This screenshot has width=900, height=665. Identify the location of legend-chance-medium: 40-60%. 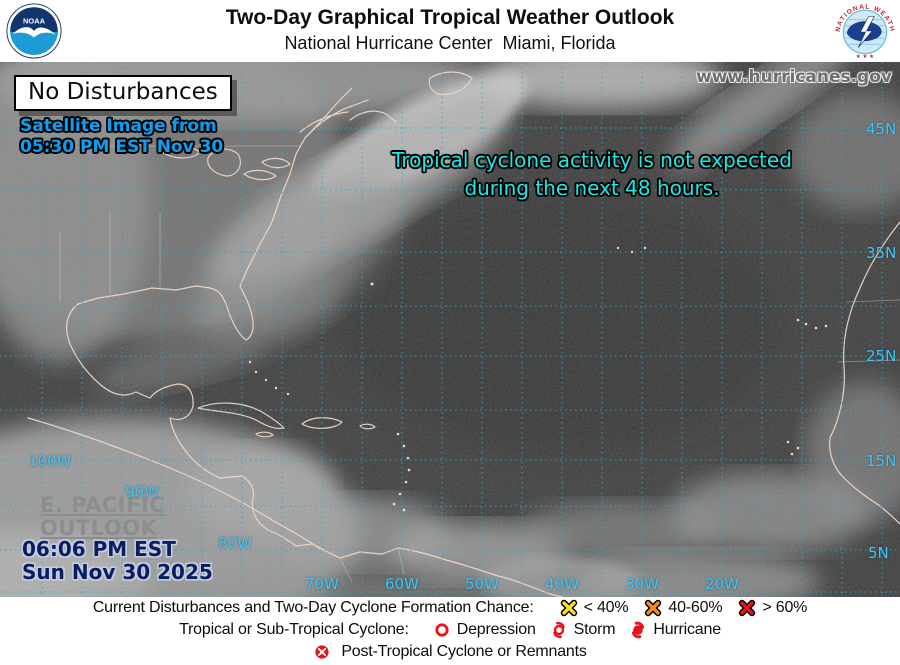
(683, 608).